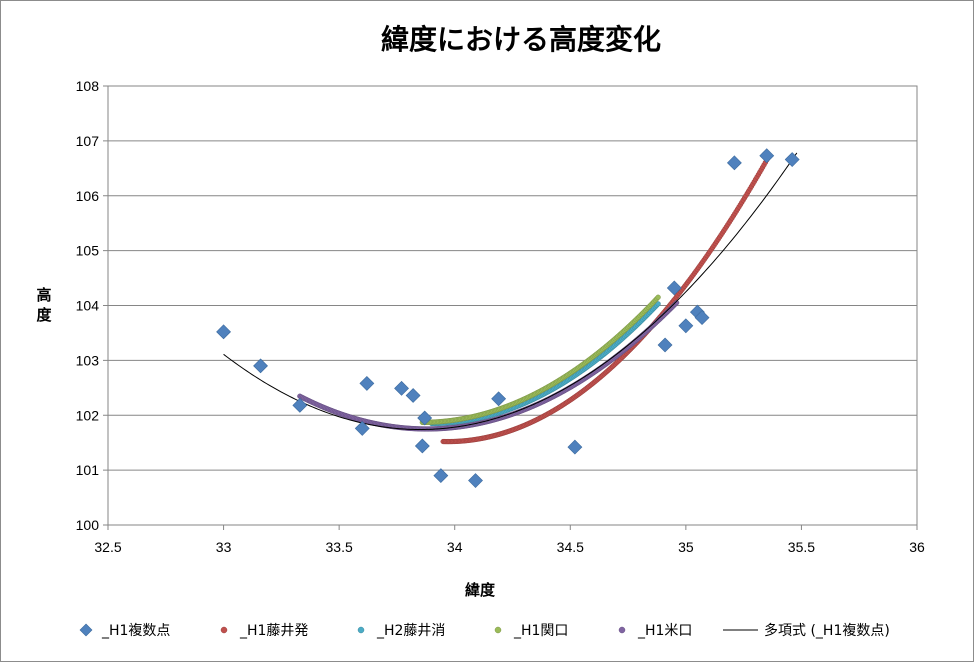  I want to click on x-axis-title: 緯度, so click(480, 590).